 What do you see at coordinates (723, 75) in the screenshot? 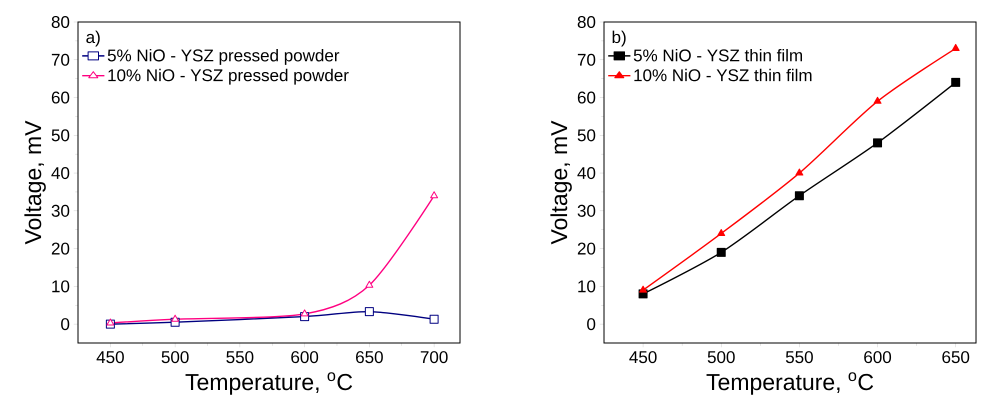
I see `legend-label: 10% NiO - YSZ thin film` at bounding box center [723, 75].